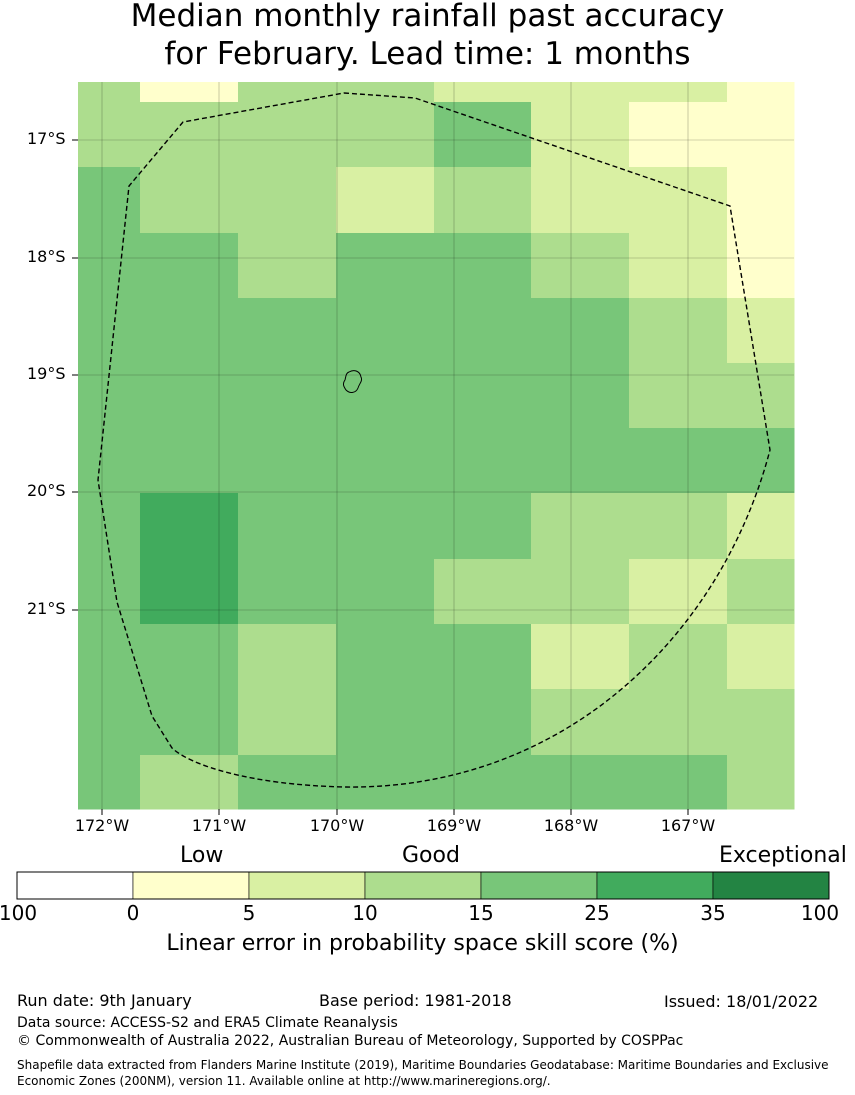  What do you see at coordinates (597, 913) in the screenshot?
I see `colorbar-tick-5: 25` at bounding box center [597, 913].